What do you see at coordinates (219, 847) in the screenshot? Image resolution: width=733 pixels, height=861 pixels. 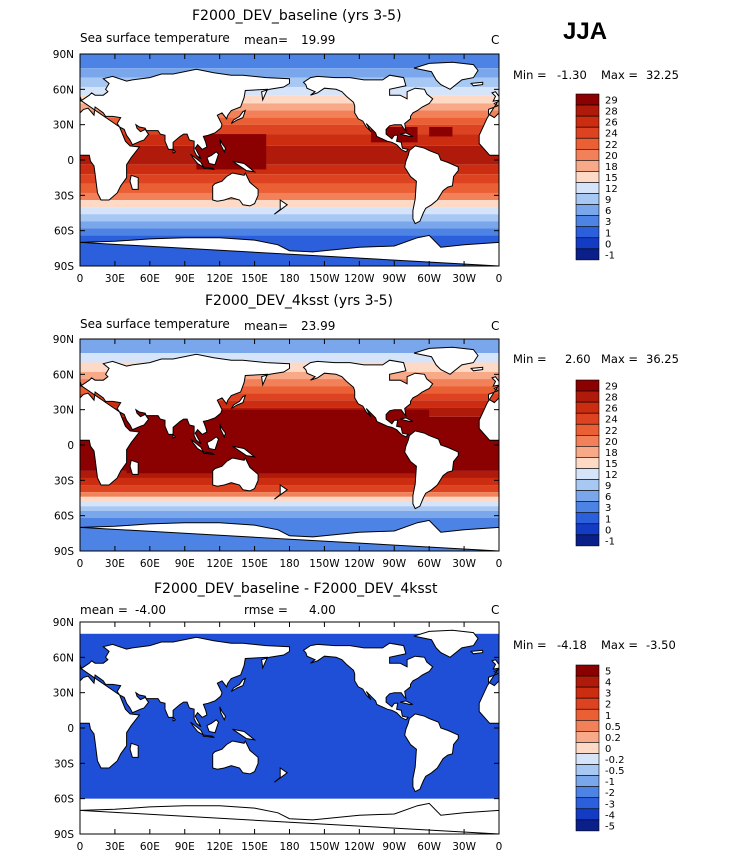 I see `lon-label: 120E` at bounding box center [219, 847].